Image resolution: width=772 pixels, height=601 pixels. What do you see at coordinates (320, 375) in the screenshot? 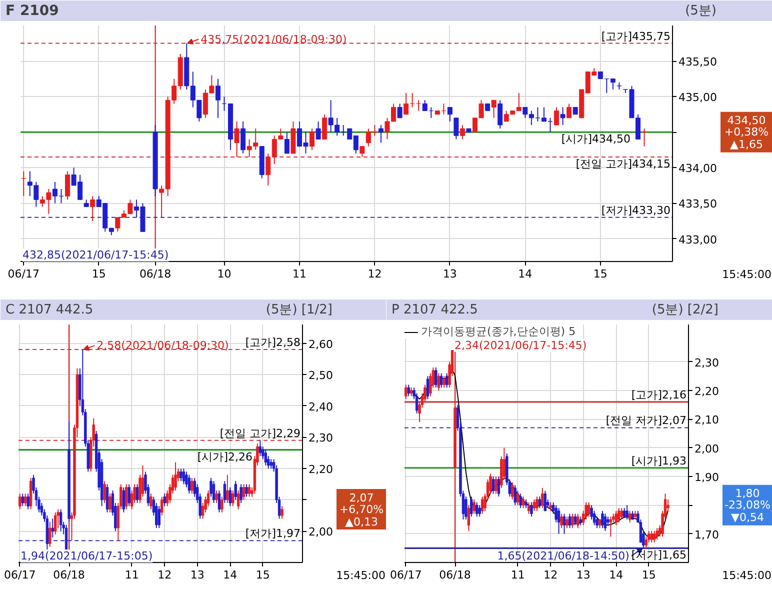
I see `y-tick-label: 2,50` at bounding box center [320, 375].